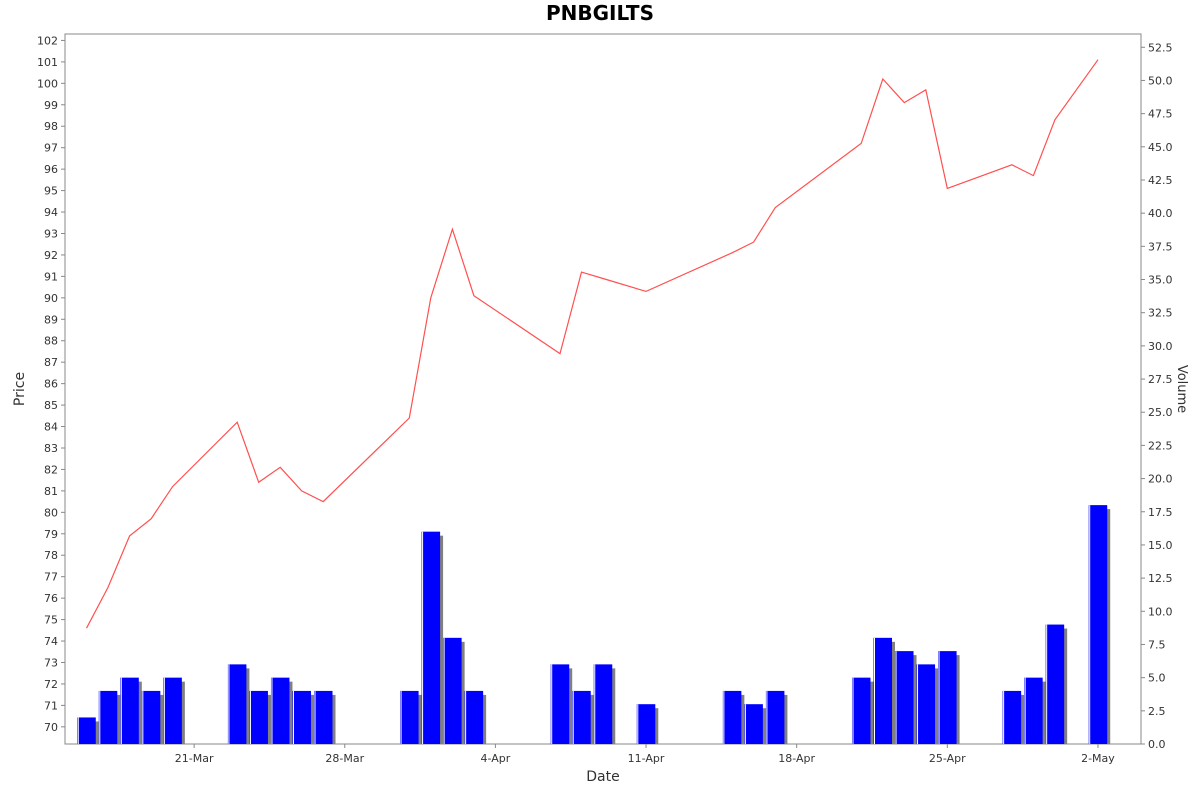 The height and width of the screenshot is (796, 1200). What do you see at coordinates (1160, 147) in the screenshot?
I see `y2-tick-label: 45.0` at bounding box center [1160, 147].